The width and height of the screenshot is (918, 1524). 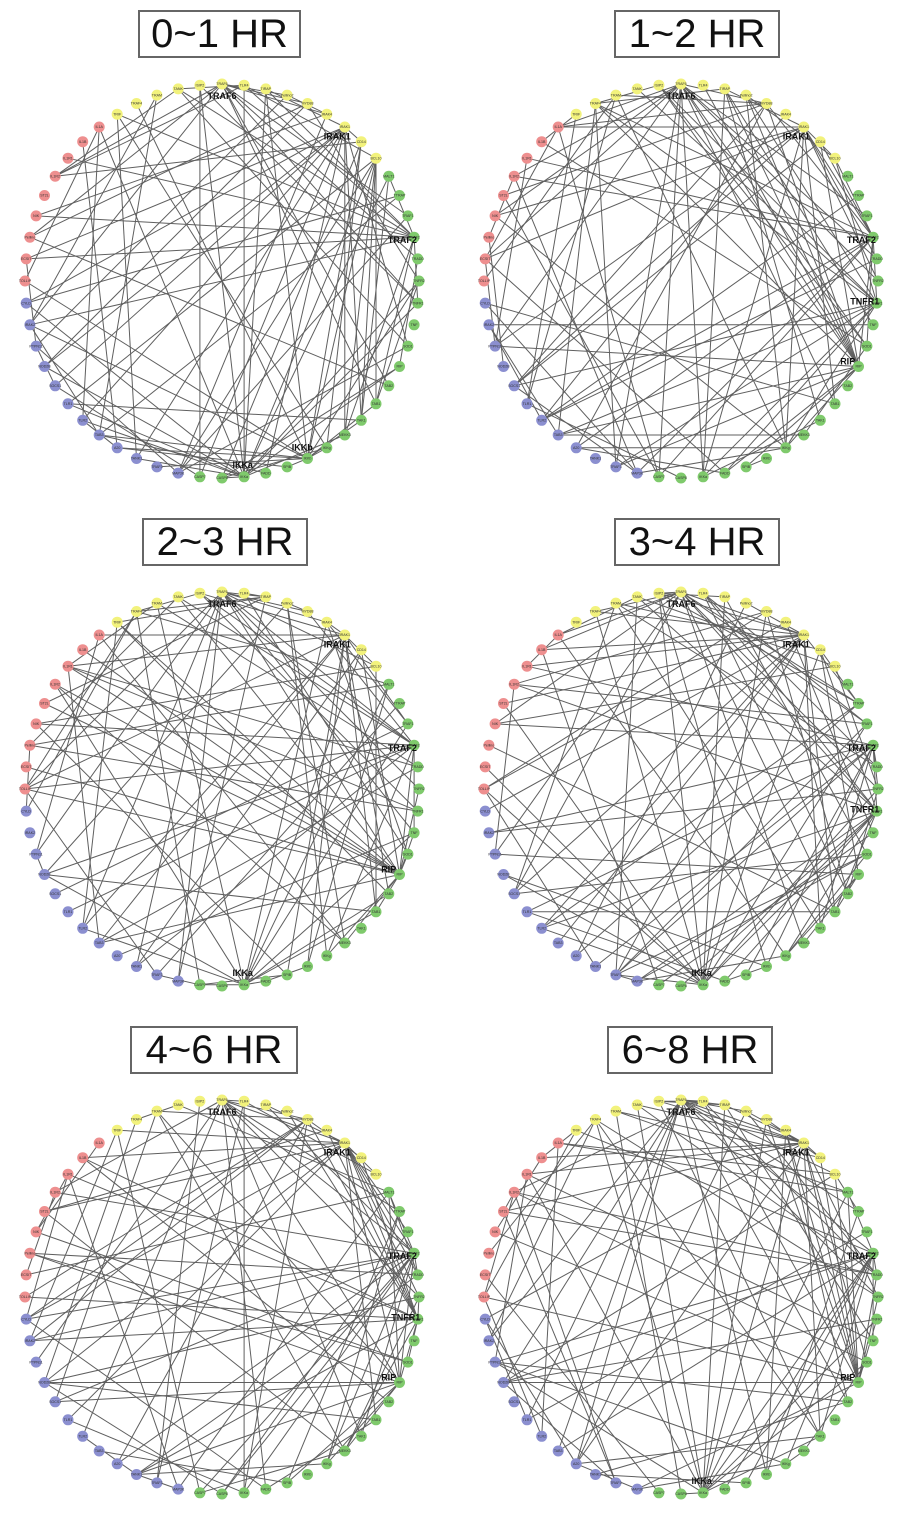 What do you see at coordinates (200, 477) in the screenshot?
I see `node-casp7` at bounding box center [200, 477].